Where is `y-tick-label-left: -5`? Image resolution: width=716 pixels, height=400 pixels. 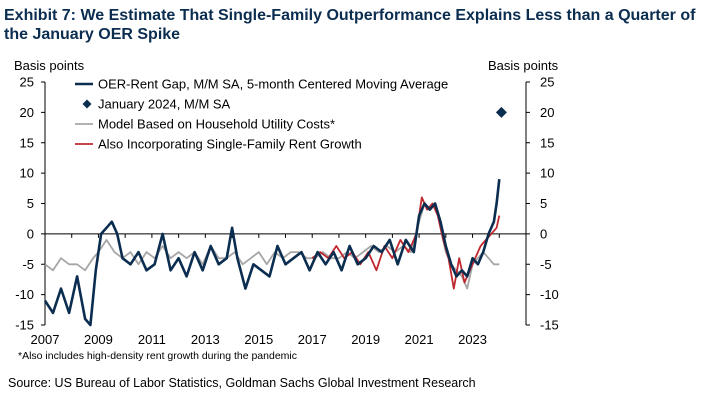 y-tick-label-left: -5 is located at coordinates (28, 264).